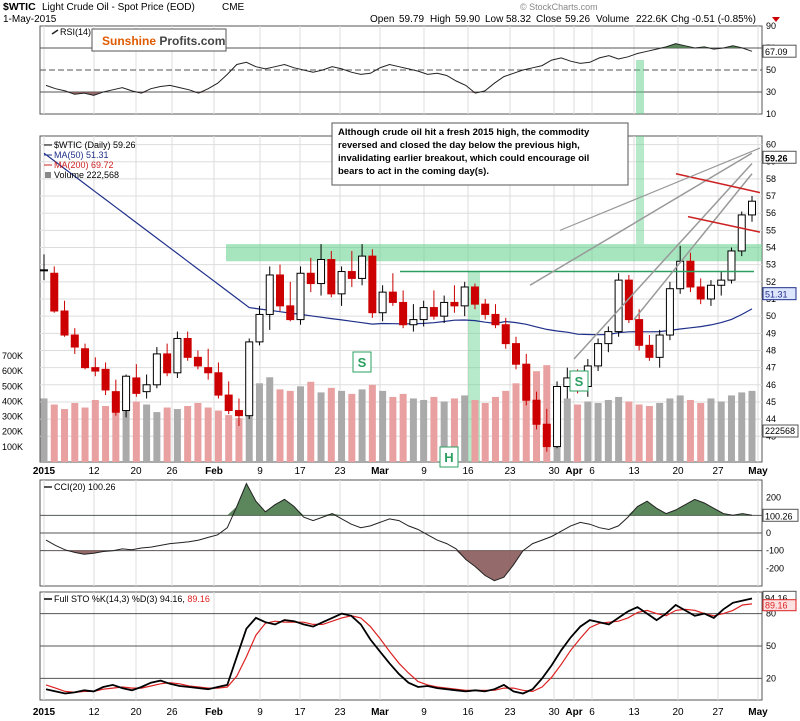 The height and width of the screenshot is (721, 800). Describe the element at coordinates (780, 515) in the screenshot. I see `cci-last-box` at that location.